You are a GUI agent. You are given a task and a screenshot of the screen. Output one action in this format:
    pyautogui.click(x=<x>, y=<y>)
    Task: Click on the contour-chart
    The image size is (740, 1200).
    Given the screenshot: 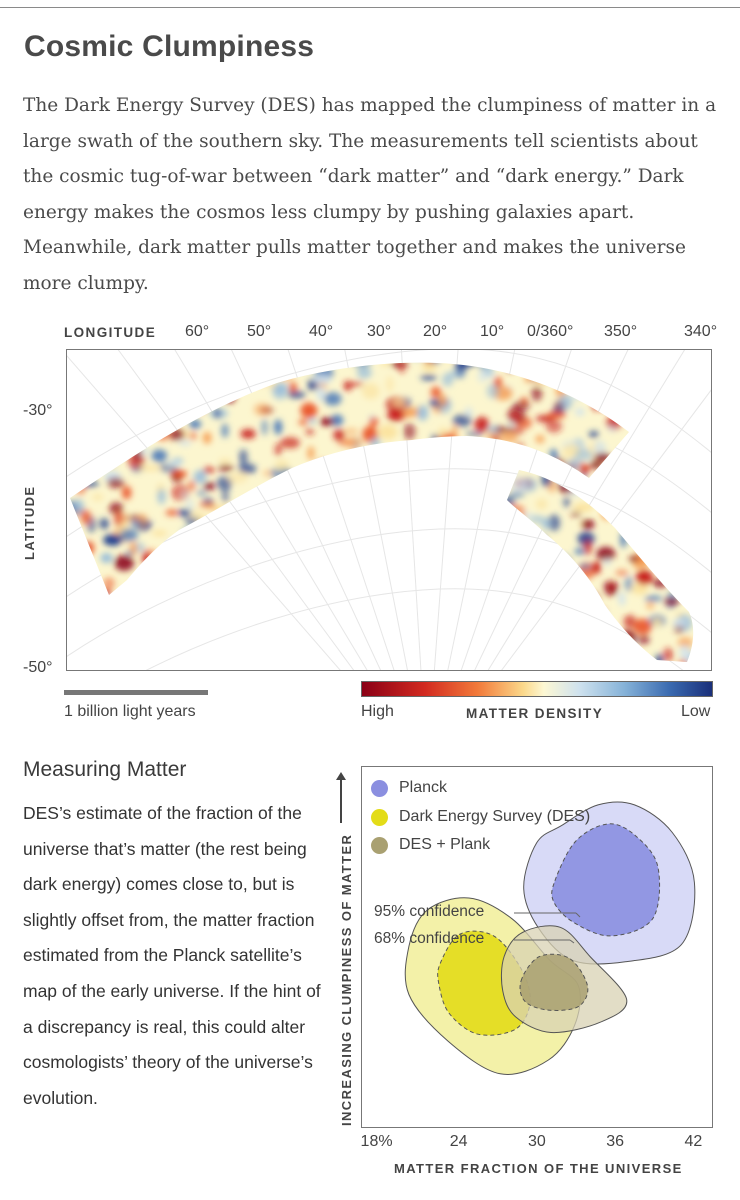 What is the action you would take?
    pyautogui.click(x=537, y=947)
    